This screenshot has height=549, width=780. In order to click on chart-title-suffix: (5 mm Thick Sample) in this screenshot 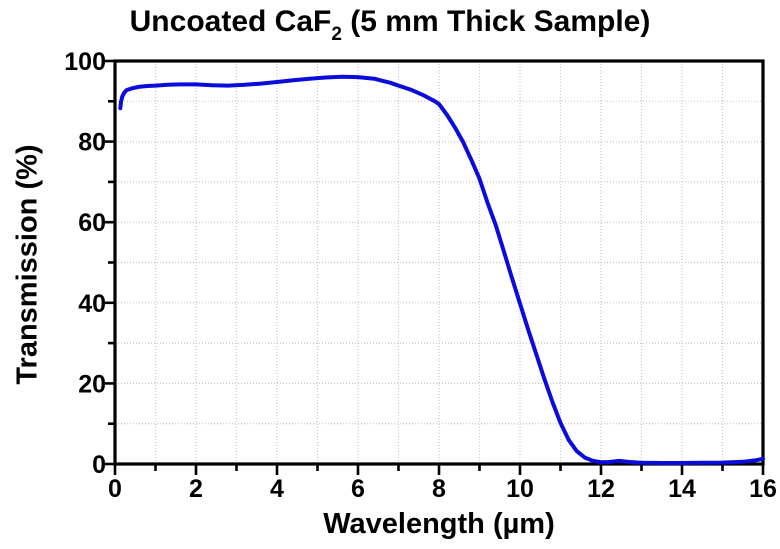, I will do `click(496, 21)`.